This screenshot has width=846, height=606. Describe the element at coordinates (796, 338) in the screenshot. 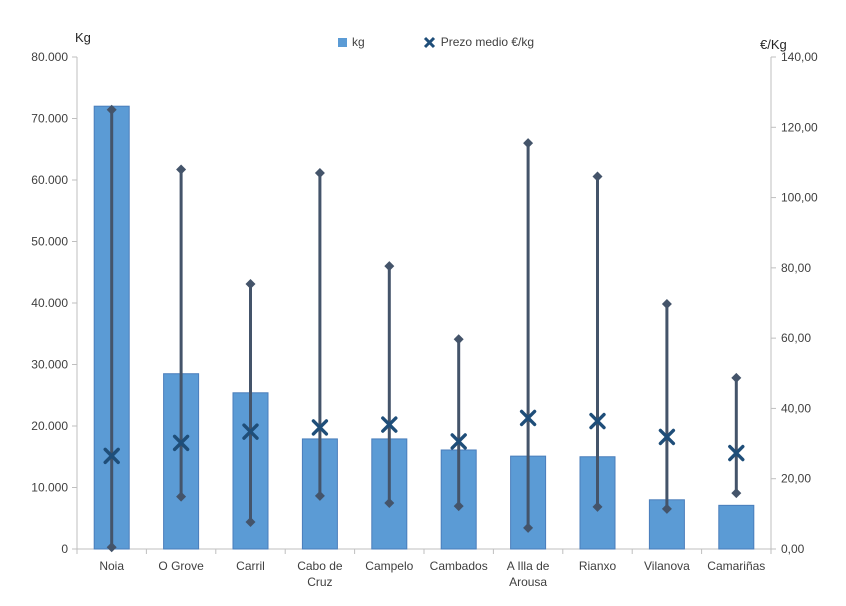

I see `right-axis-tick-label: 60,00` at that location.